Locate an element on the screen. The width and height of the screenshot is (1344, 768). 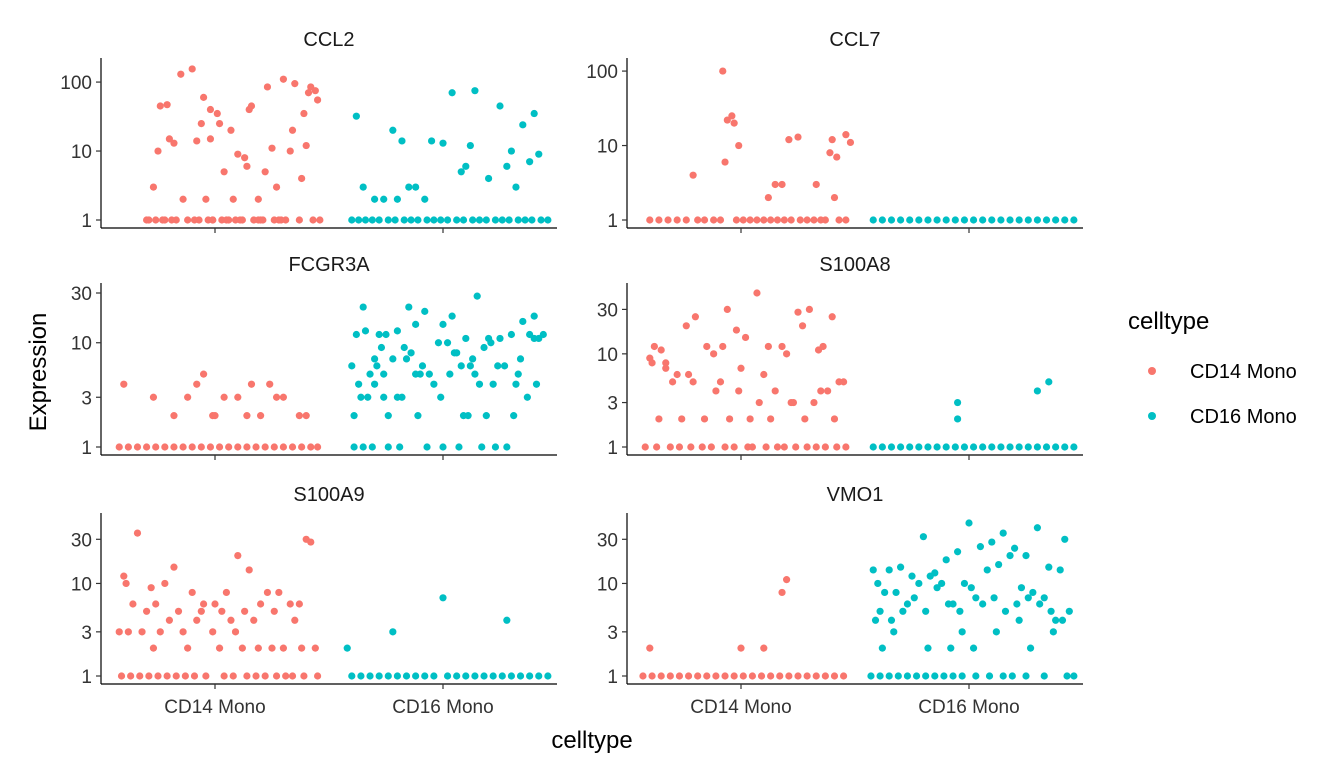
y-tick-label-vmo1: 30 is located at coordinates (607, 540).